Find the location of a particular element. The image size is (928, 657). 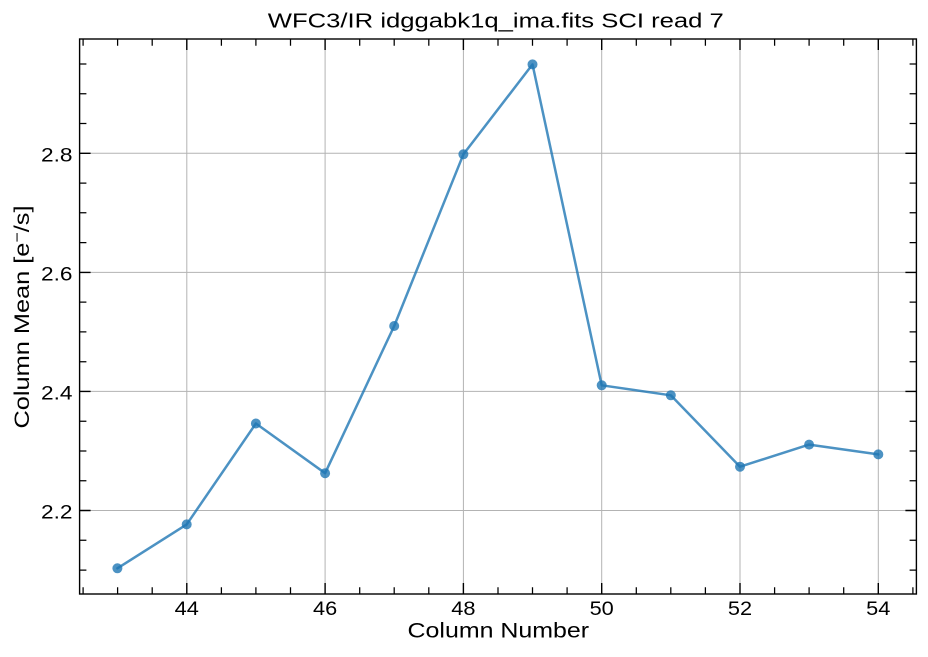

svg-text: 48 is located at coordinates (463, 609).